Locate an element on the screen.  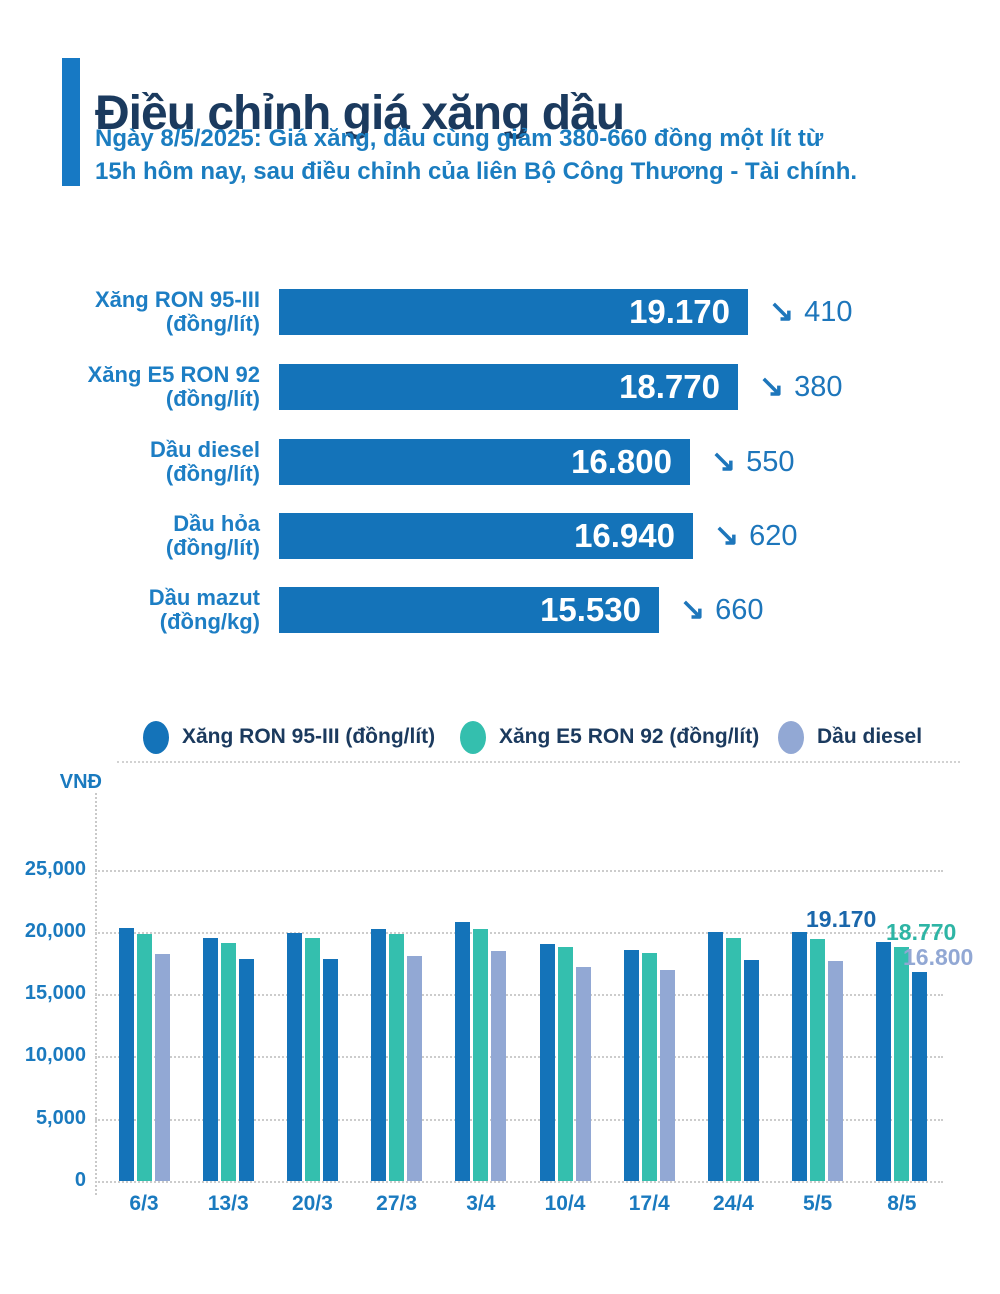
bar-group: 3/4 is located at coordinates (481, 1004).